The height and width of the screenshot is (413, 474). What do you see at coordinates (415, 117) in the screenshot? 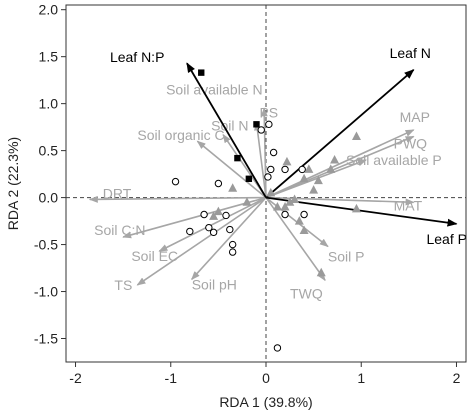
I see `map-label: MAP` at bounding box center [415, 117].